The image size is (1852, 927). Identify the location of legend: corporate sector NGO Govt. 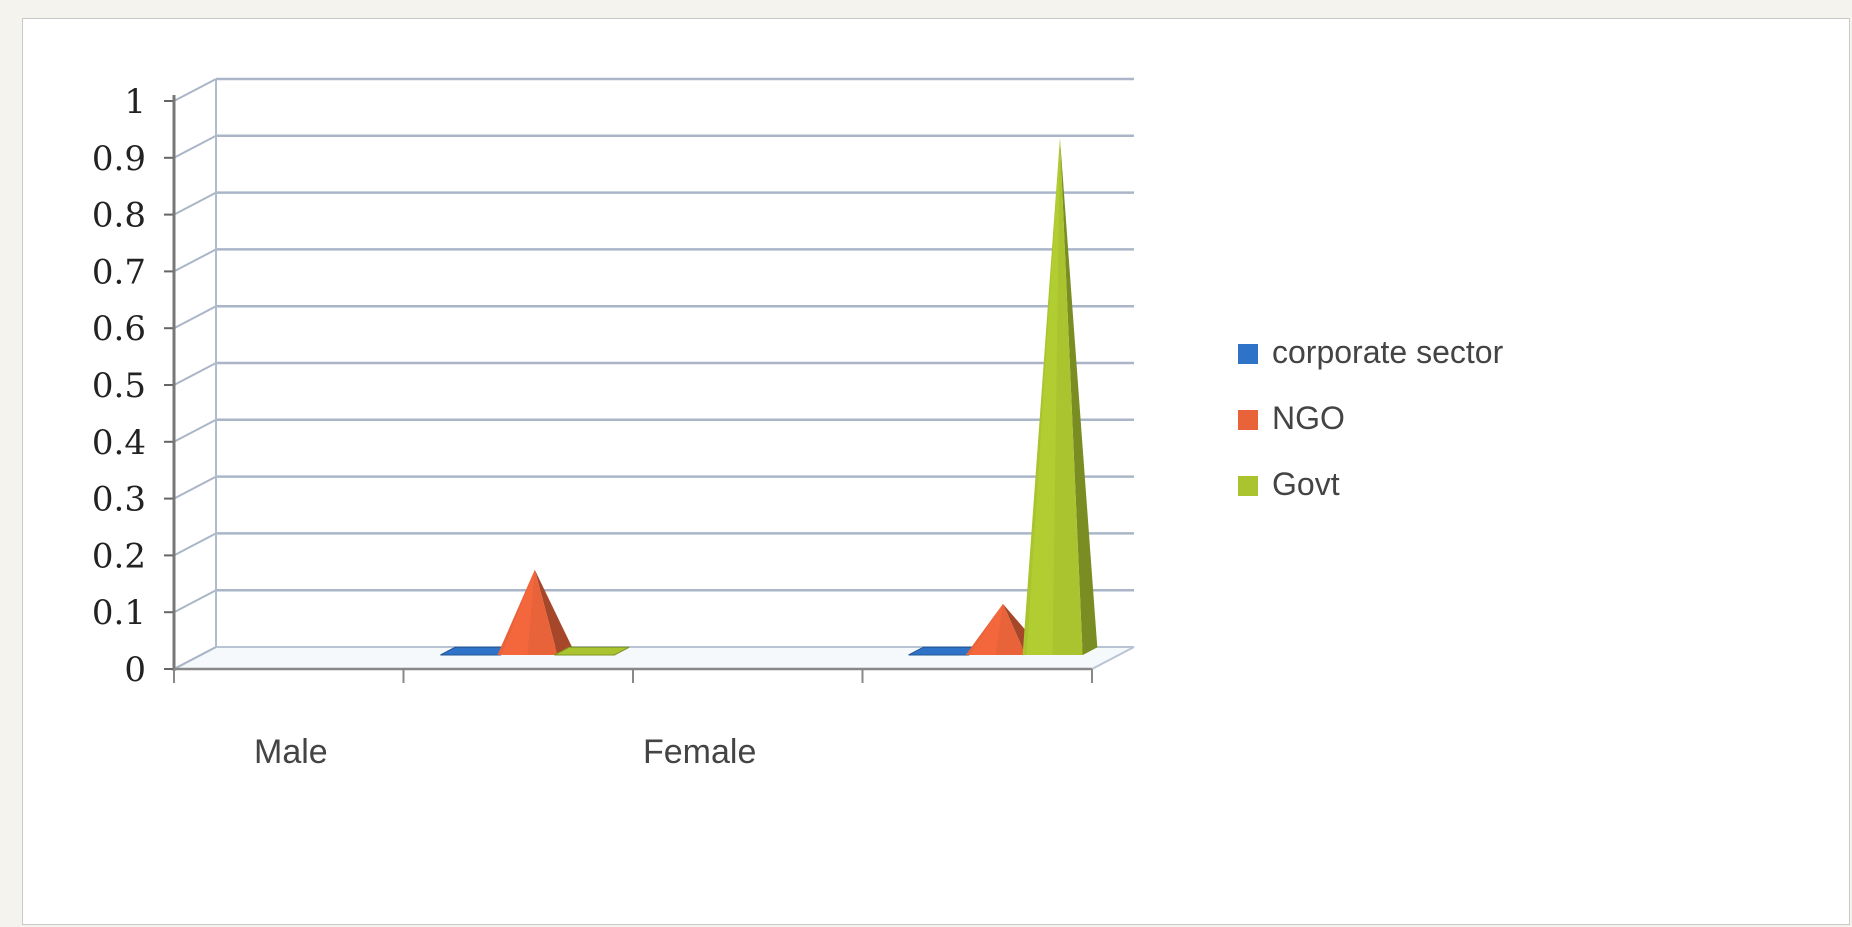
(1371, 418).